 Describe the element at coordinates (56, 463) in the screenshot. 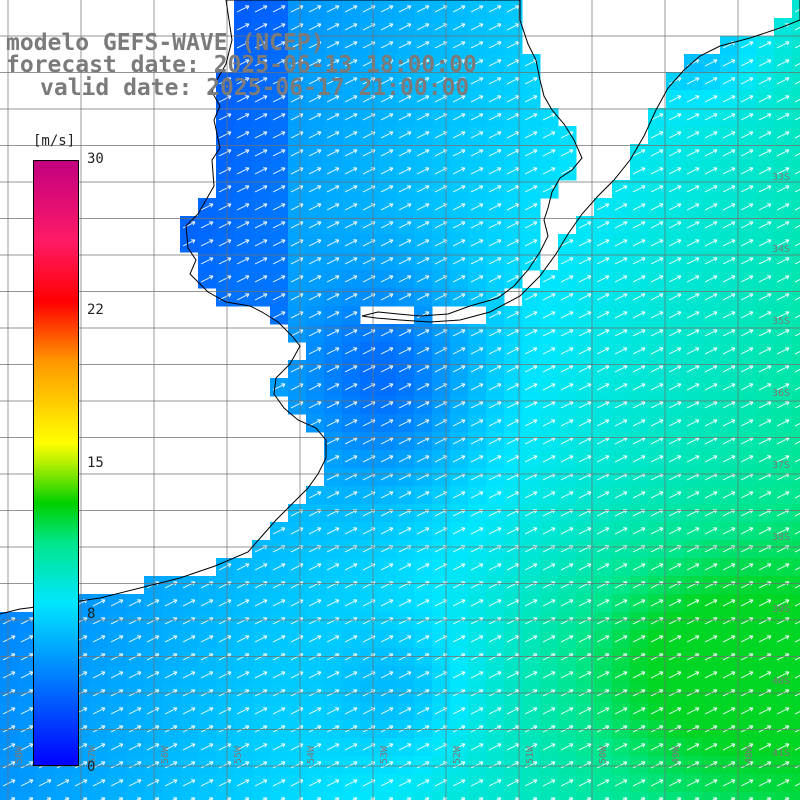

I see `colorbar` at that location.